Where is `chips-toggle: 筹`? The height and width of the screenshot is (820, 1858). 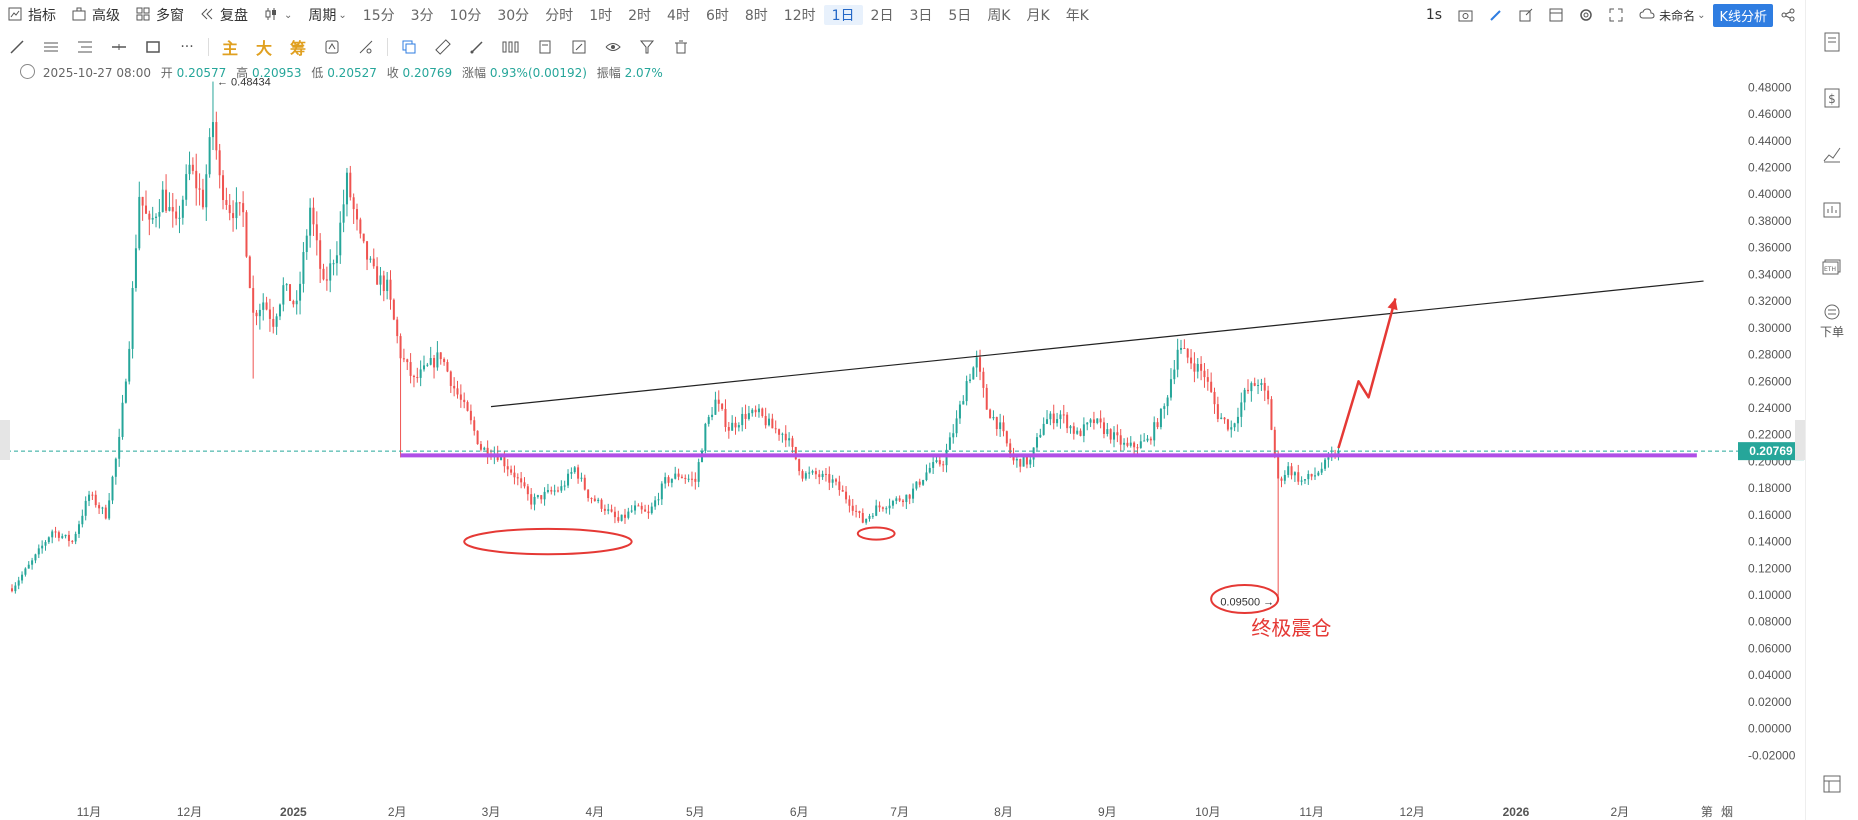 chips-toggle: 筹 is located at coordinates (297, 48).